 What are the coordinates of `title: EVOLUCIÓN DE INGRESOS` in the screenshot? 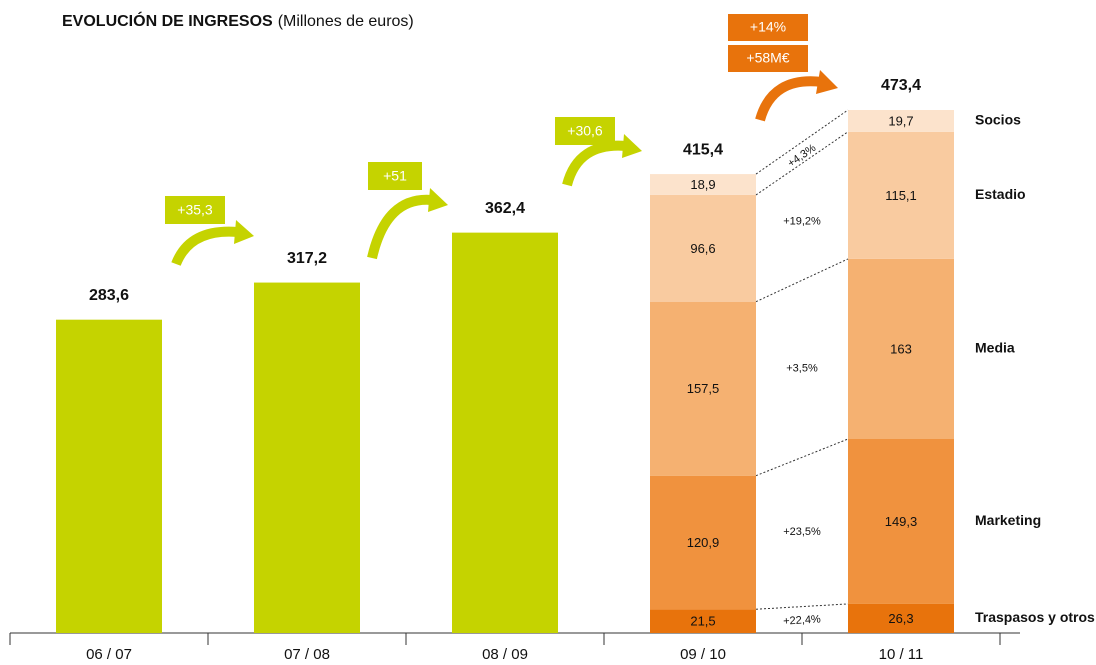 It's located at (167, 20).